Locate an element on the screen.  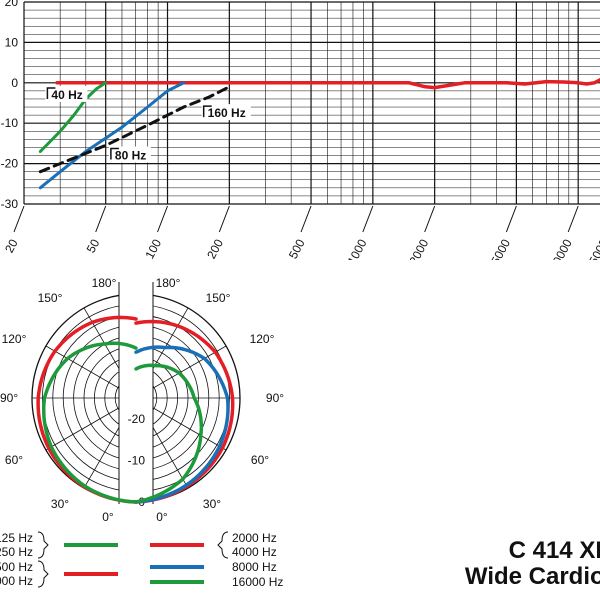
polar-curve-right-8000hz is located at coordinates (182, 424).